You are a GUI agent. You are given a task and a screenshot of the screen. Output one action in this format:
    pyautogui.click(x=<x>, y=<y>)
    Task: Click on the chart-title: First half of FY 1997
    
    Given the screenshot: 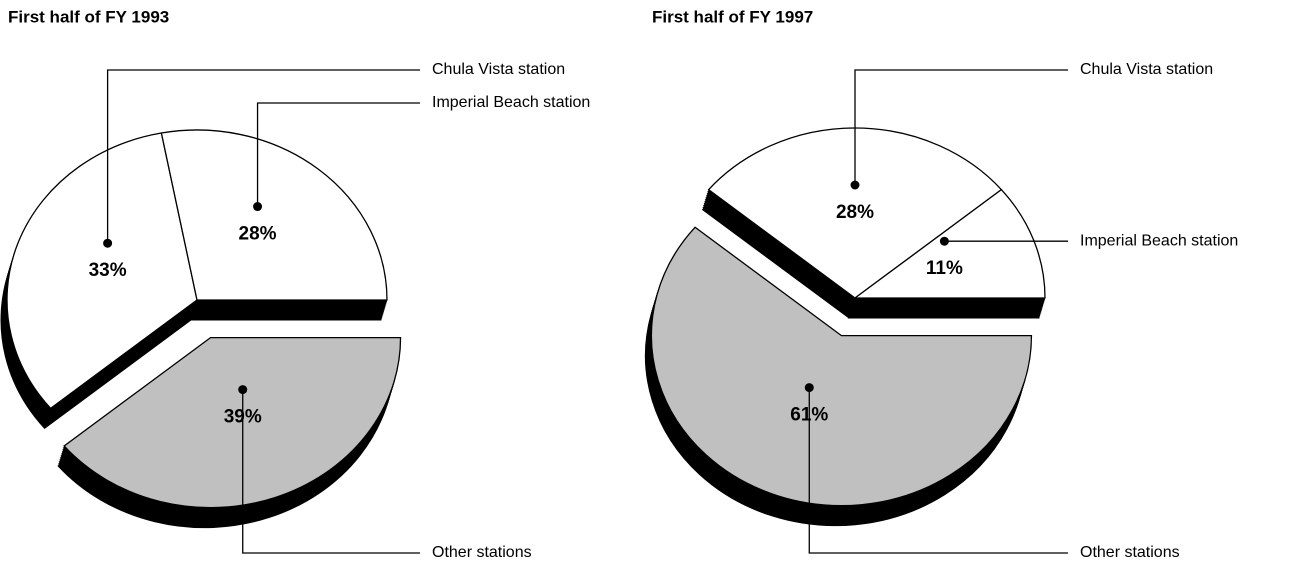 What is the action you would take?
    pyautogui.click(x=732, y=16)
    